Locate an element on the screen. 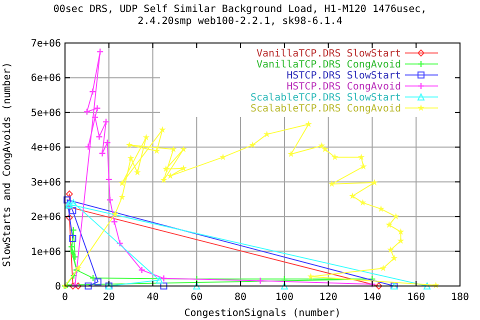 The width and height of the screenshot is (480, 320). y-tick-label: 3e+06 is located at coordinates (45, 182).